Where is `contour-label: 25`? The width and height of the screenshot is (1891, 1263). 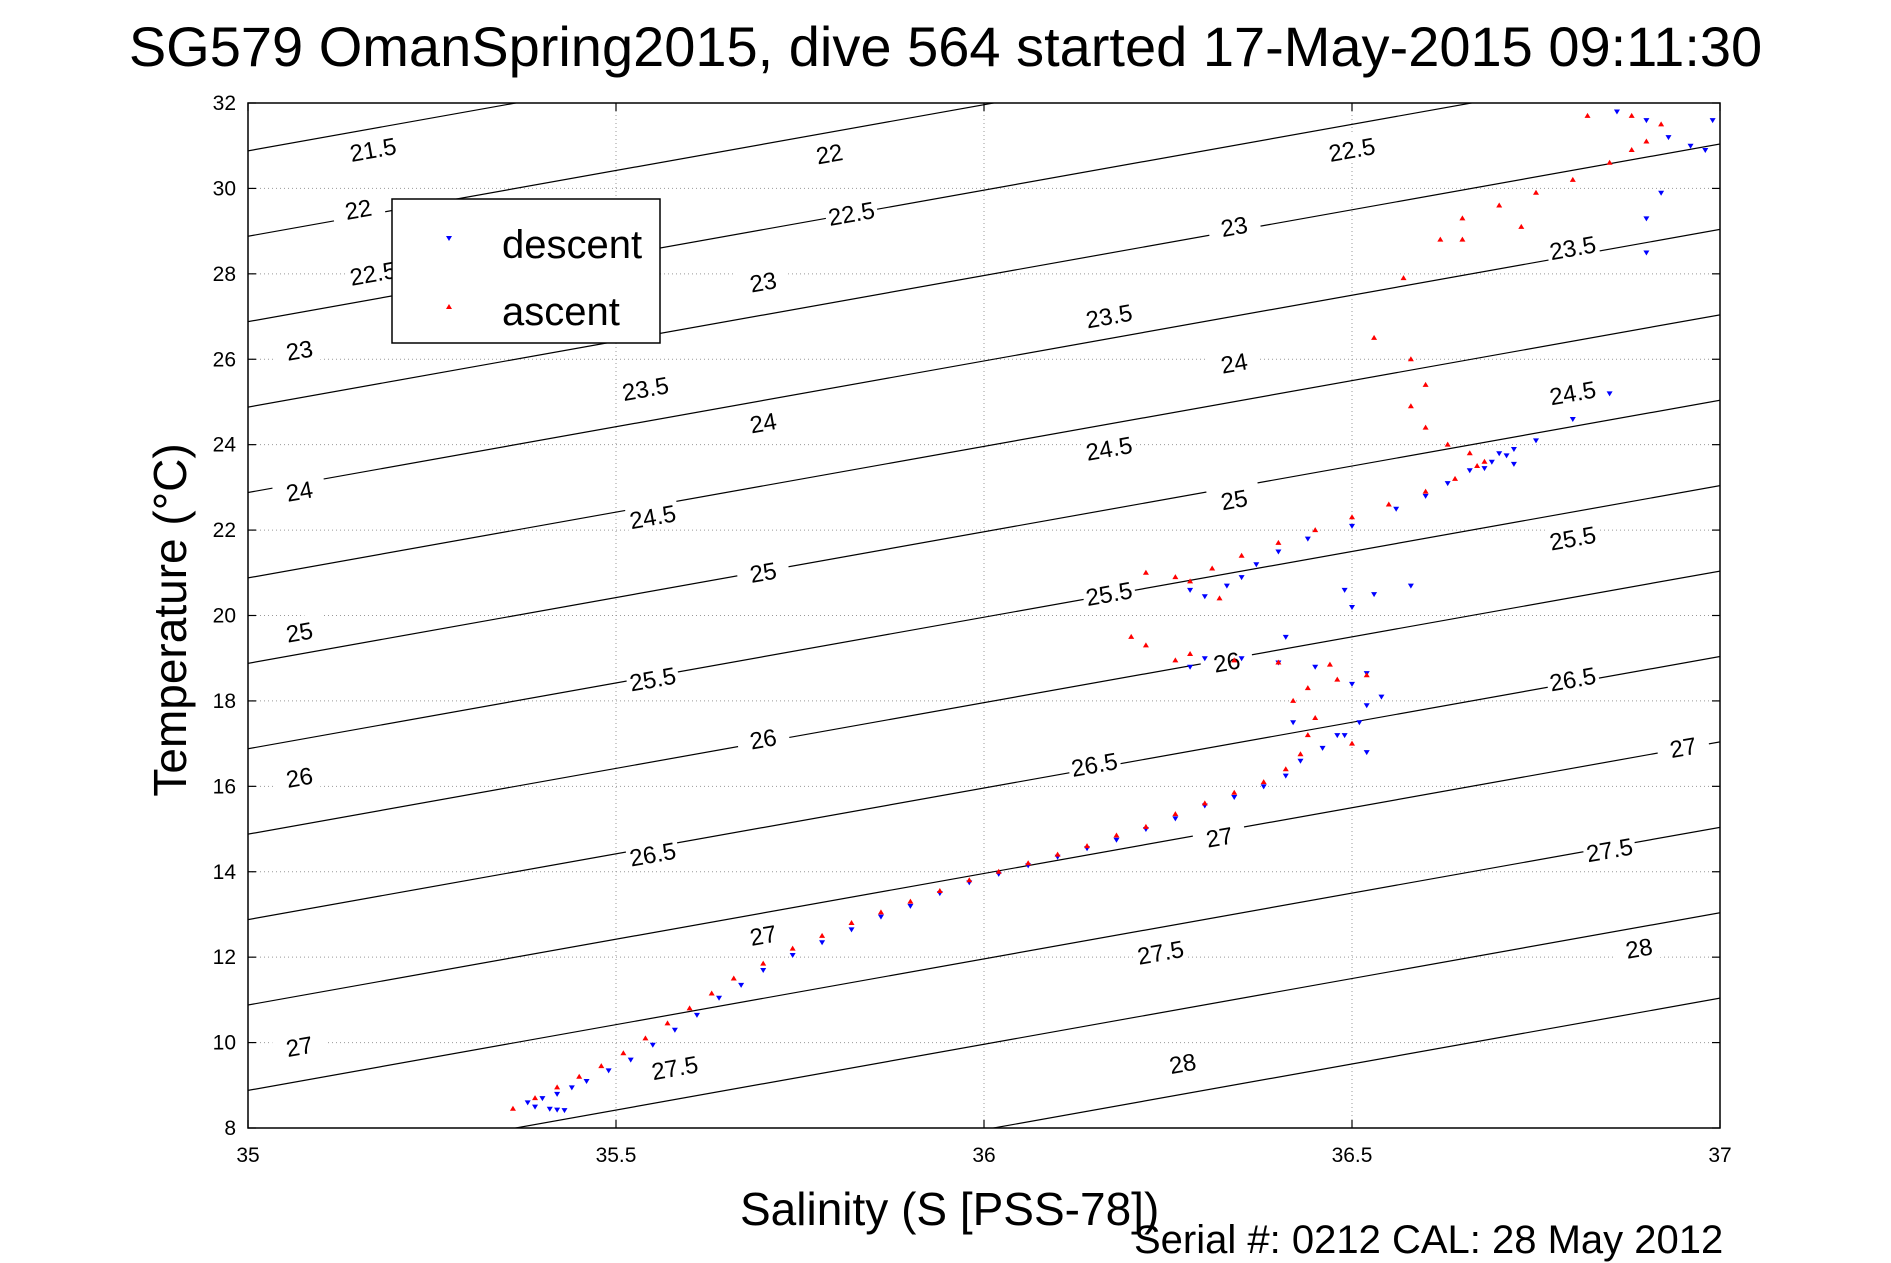 contour-label: 25 is located at coordinates (299, 632).